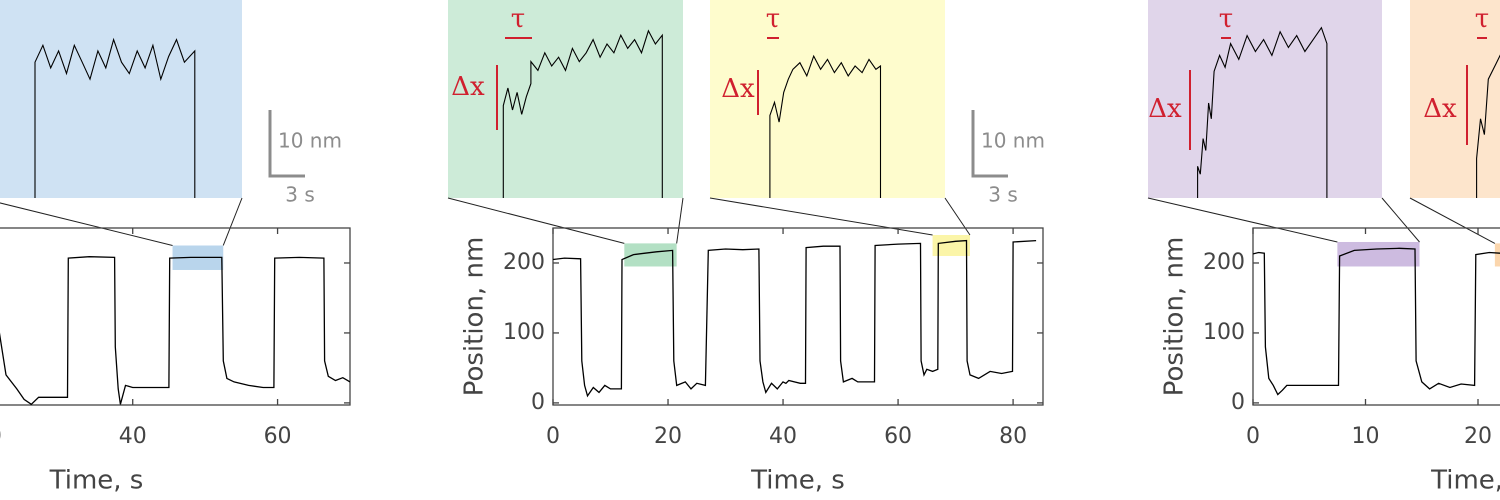 The height and width of the screenshot is (500, 1500). What do you see at coordinates (1366, 436) in the screenshot?
I see `x-tick-label: 10` at bounding box center [1366, 436].